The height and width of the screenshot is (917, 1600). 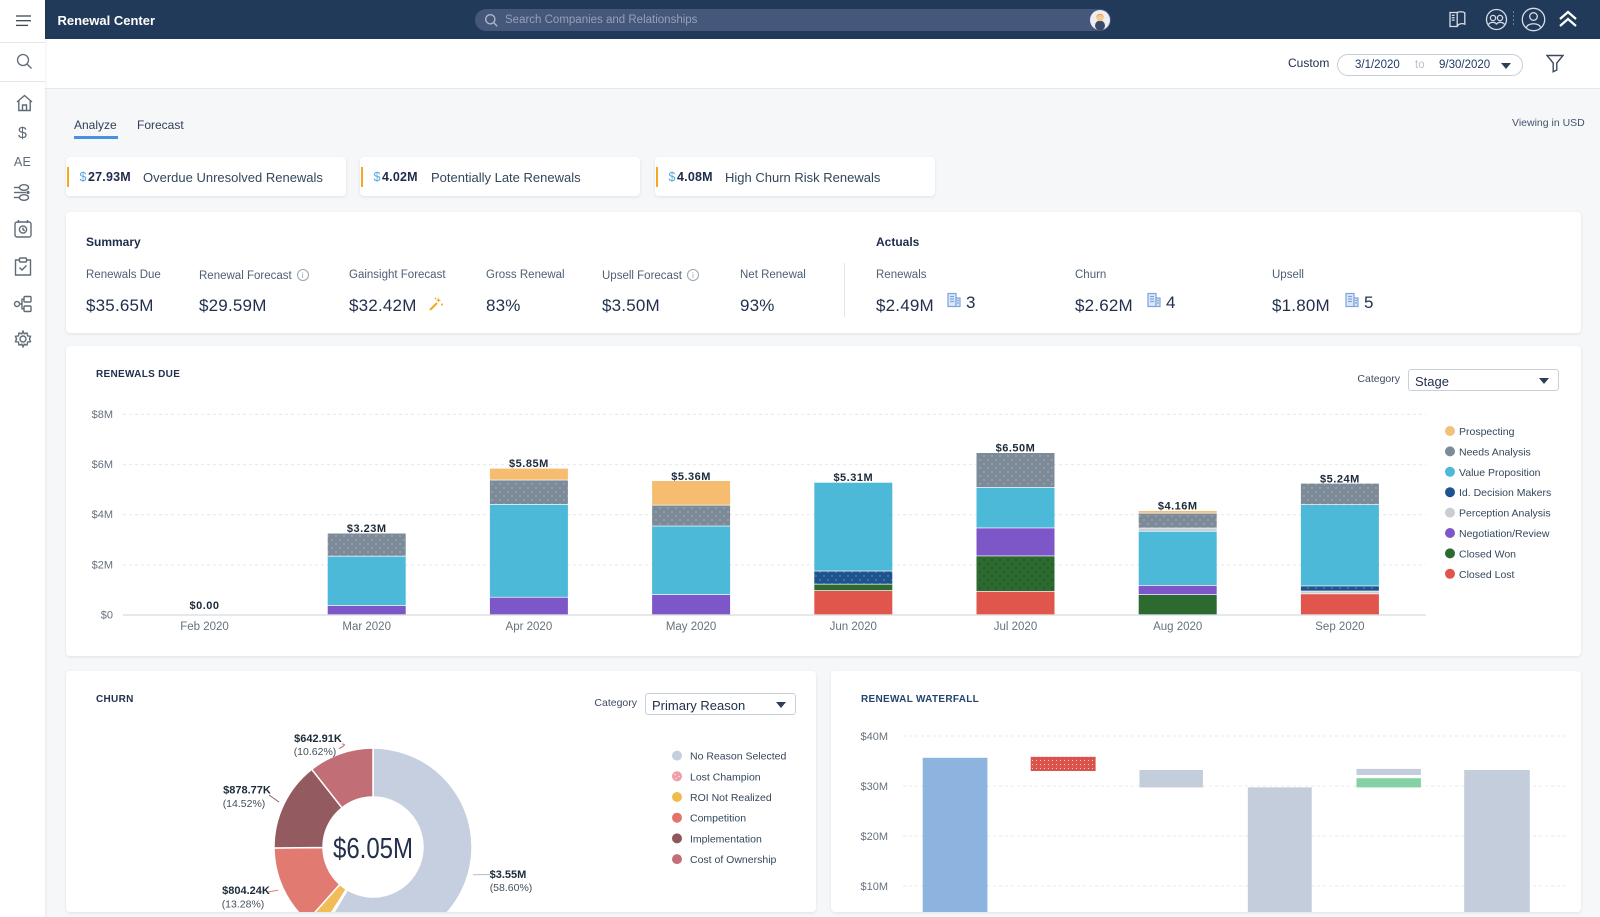 I want to click on svg-text: $2M, so click(x=102, y=565).